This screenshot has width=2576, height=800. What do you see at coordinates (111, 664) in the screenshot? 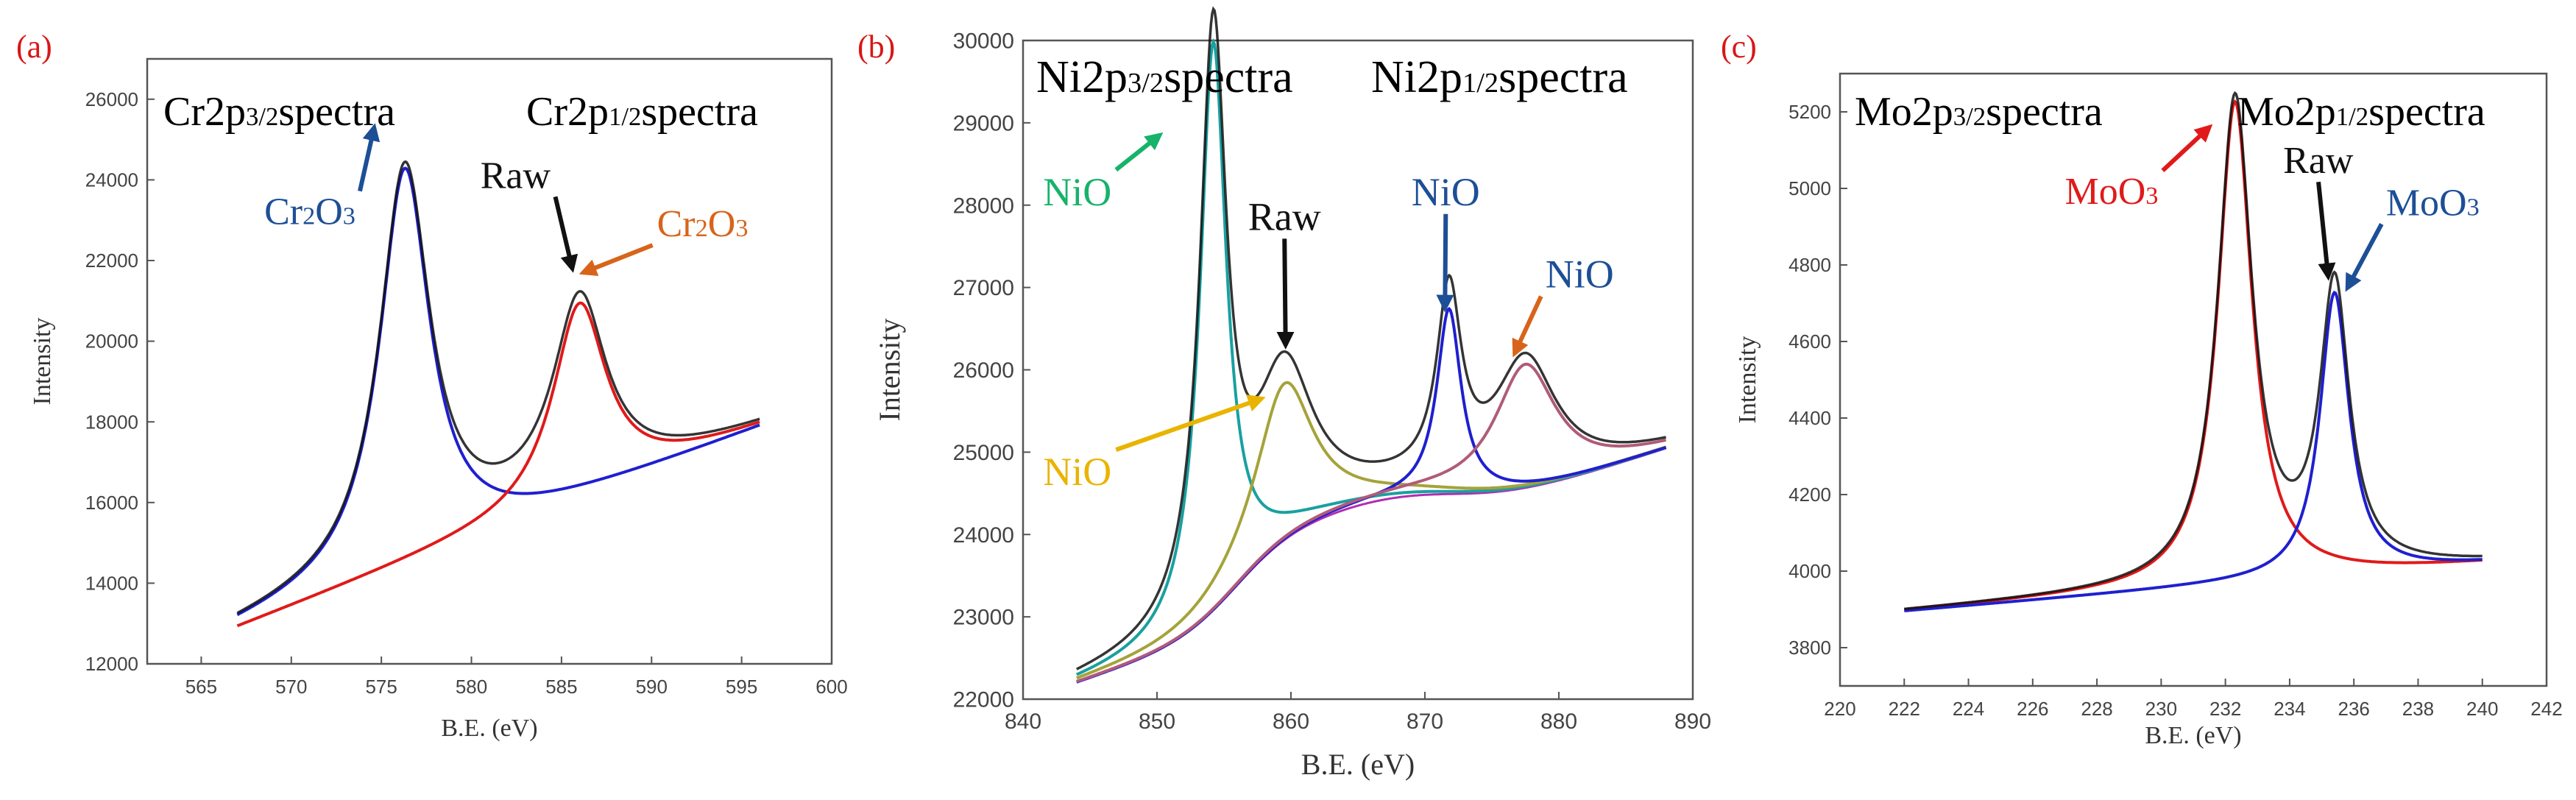
I see `y-tick-label: 12000` at bounding box center [111, 664].